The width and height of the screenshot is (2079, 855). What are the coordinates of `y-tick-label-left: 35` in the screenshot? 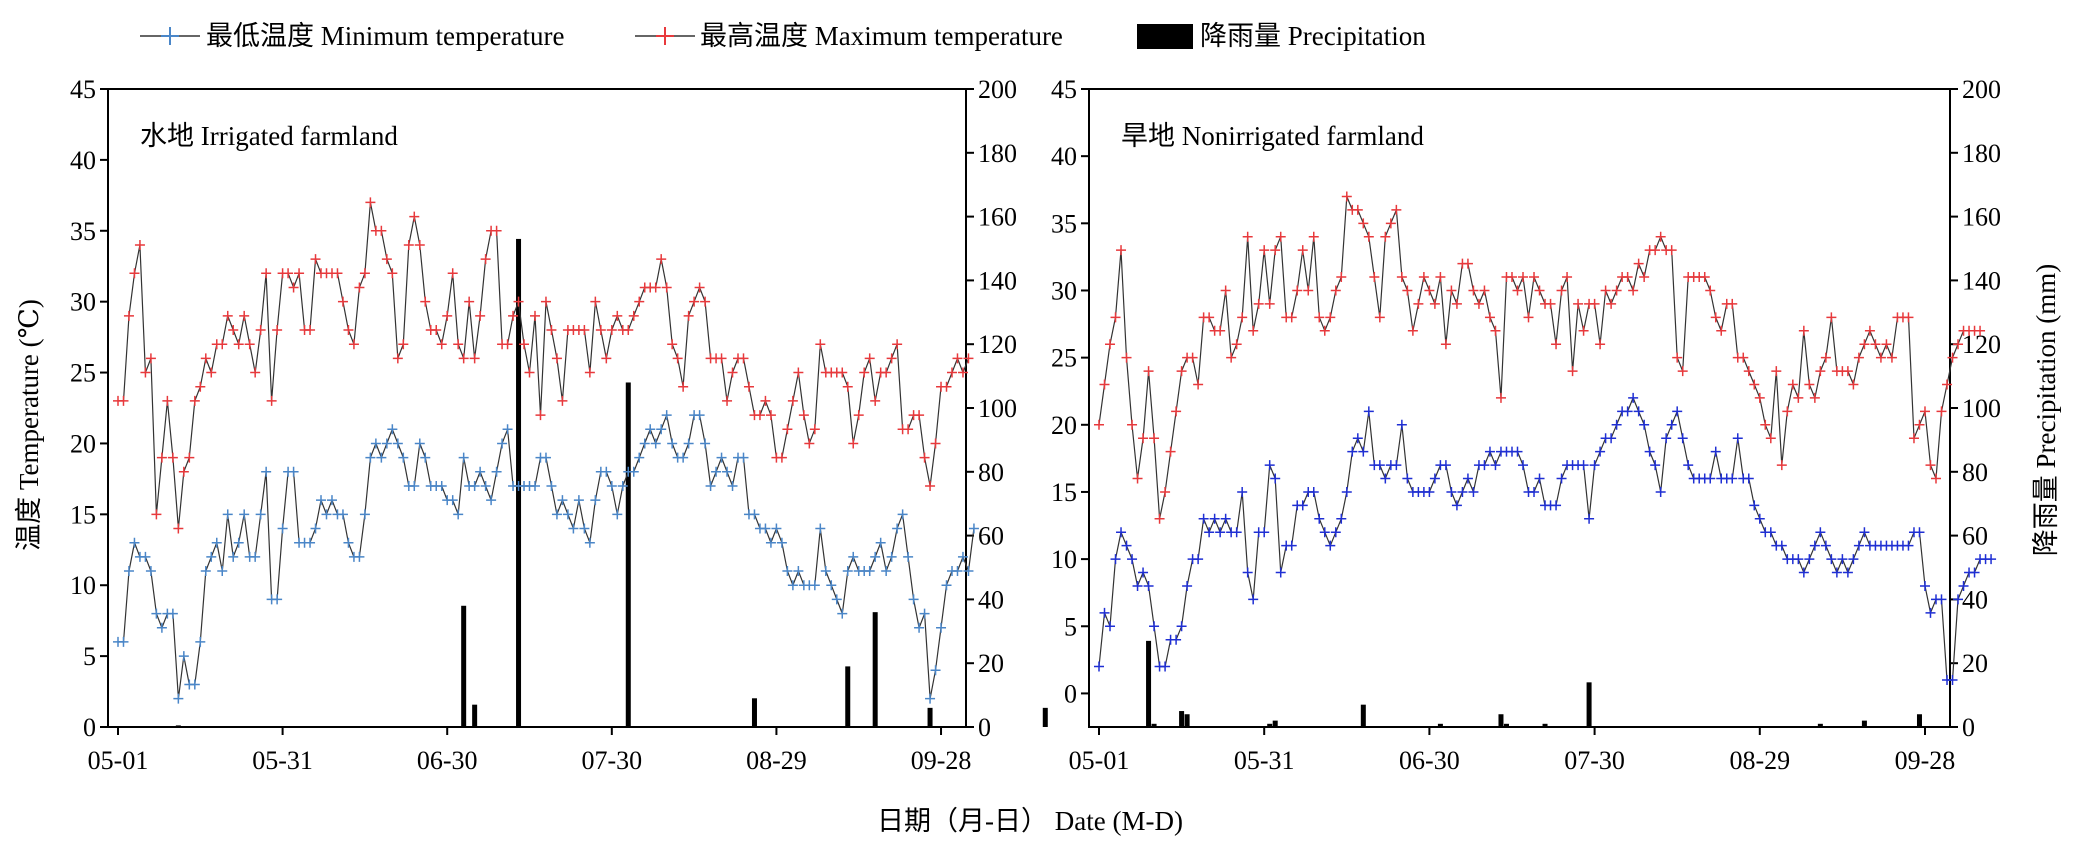 It's located at (83, 231).